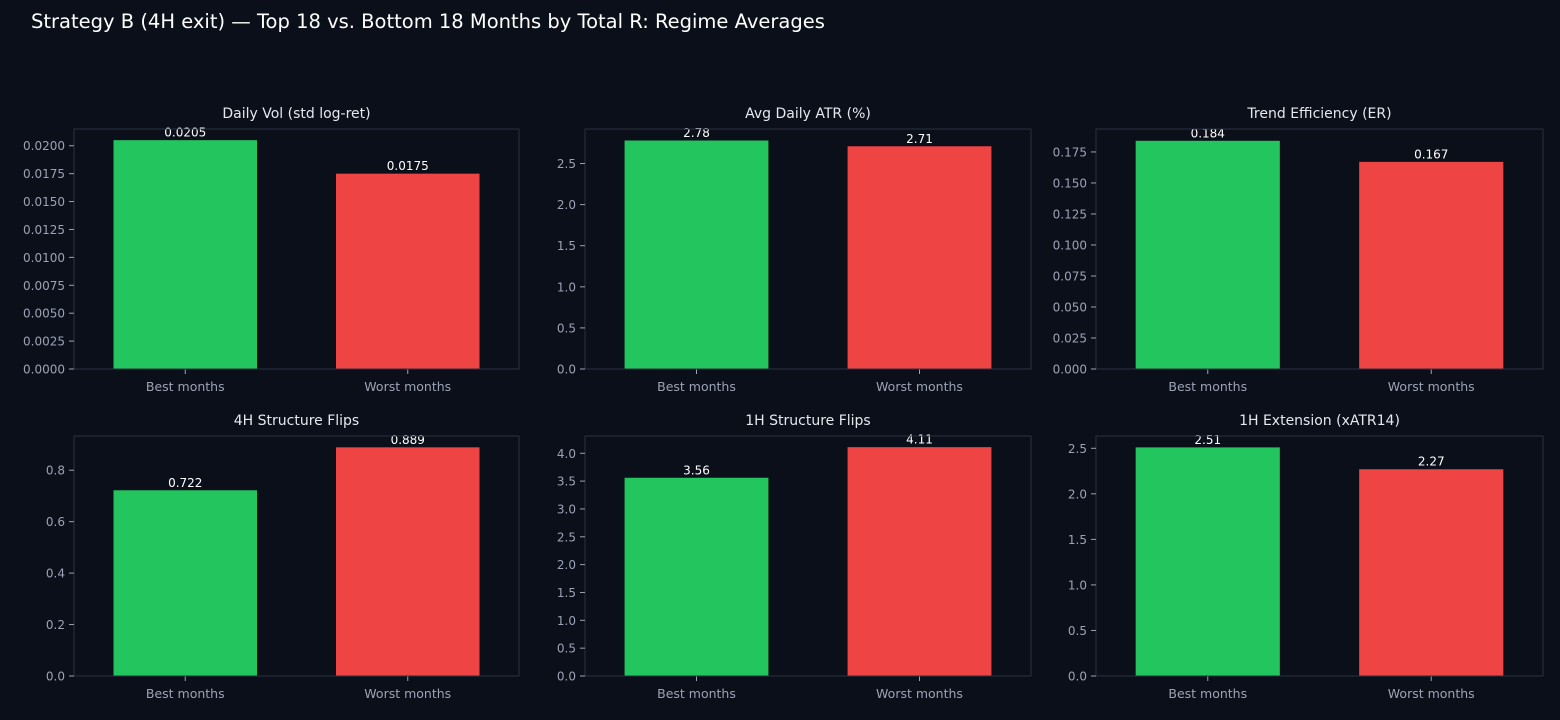  I want to click on data-label: 3.56, so click(696, 470).